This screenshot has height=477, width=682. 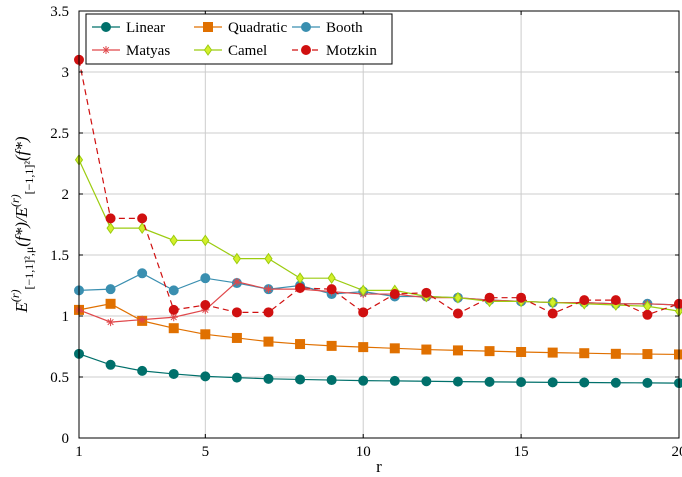 I want to click on legend-label: Motzkin, so click(x=351, y=51).